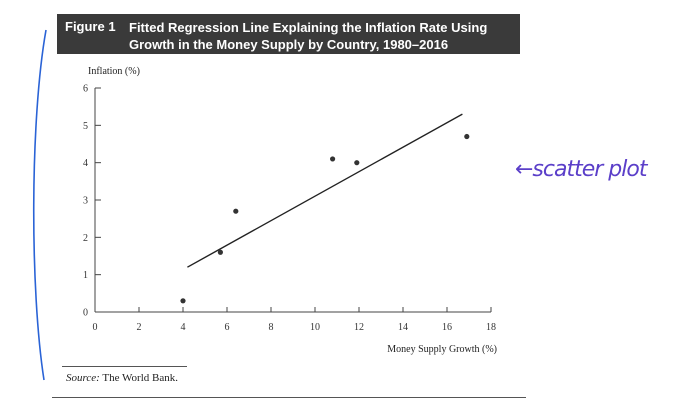 Image resolution: width=698 pixels, height=403 pixels. Describe the element at coordinates (183, 327) in the screenshot. I see `x-tick-label: 4` at that location.